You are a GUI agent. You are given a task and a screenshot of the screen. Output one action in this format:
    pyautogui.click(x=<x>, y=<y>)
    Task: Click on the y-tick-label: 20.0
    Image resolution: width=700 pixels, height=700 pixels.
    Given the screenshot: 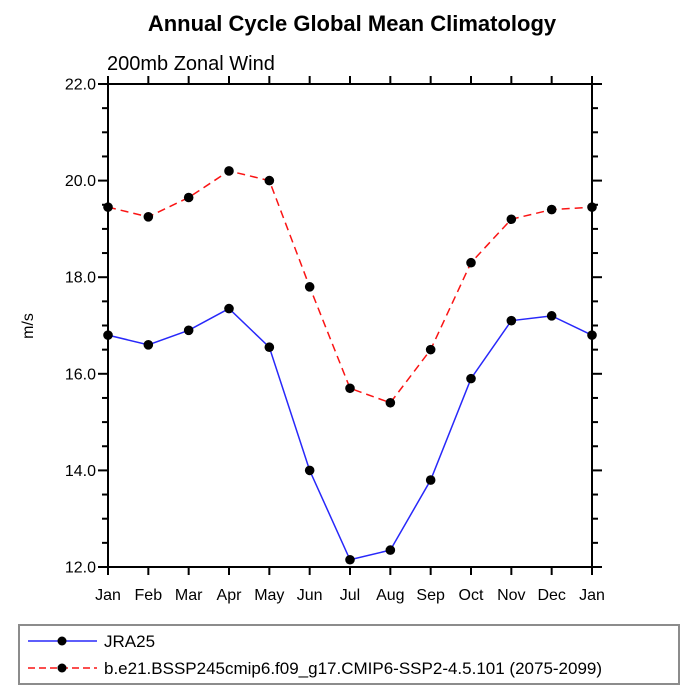 What is the action you would take?
    pyautogui.click(x=80, y=181)
    